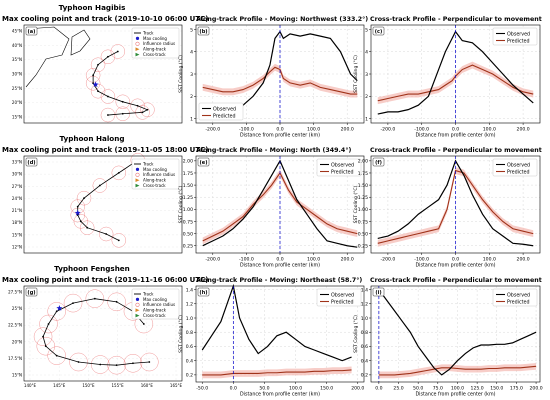  What do you see at coordinates (366, 97) in the screenshot?
I see `y-tick-label: 2` at bounding box center [366, 97].